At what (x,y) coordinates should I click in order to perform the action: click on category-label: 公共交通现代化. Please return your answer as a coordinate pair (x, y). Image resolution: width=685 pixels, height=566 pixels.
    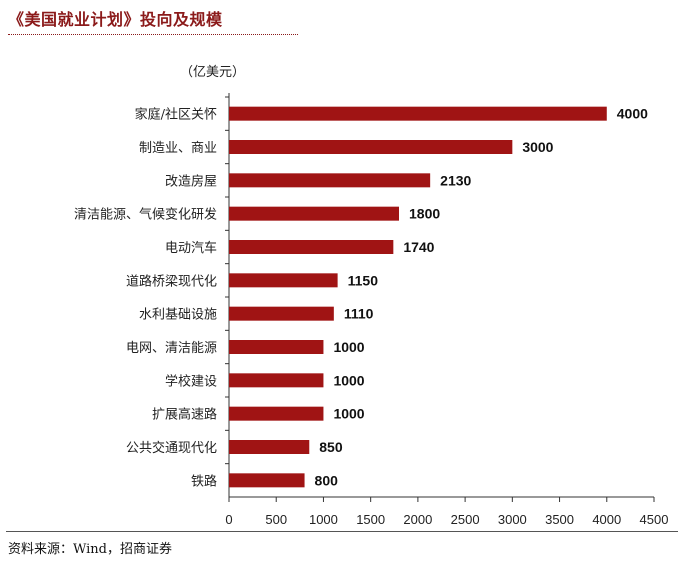
    Looking at the image, I should click on (171, 448).